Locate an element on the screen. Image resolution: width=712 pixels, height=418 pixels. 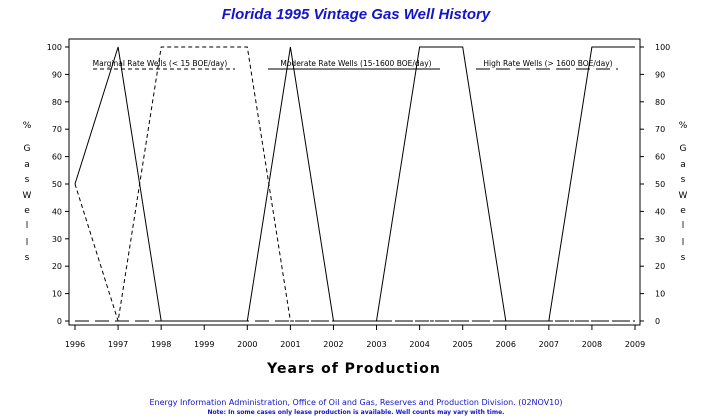
y-tick-label-left: 50 is located at coordinates (57, 184).